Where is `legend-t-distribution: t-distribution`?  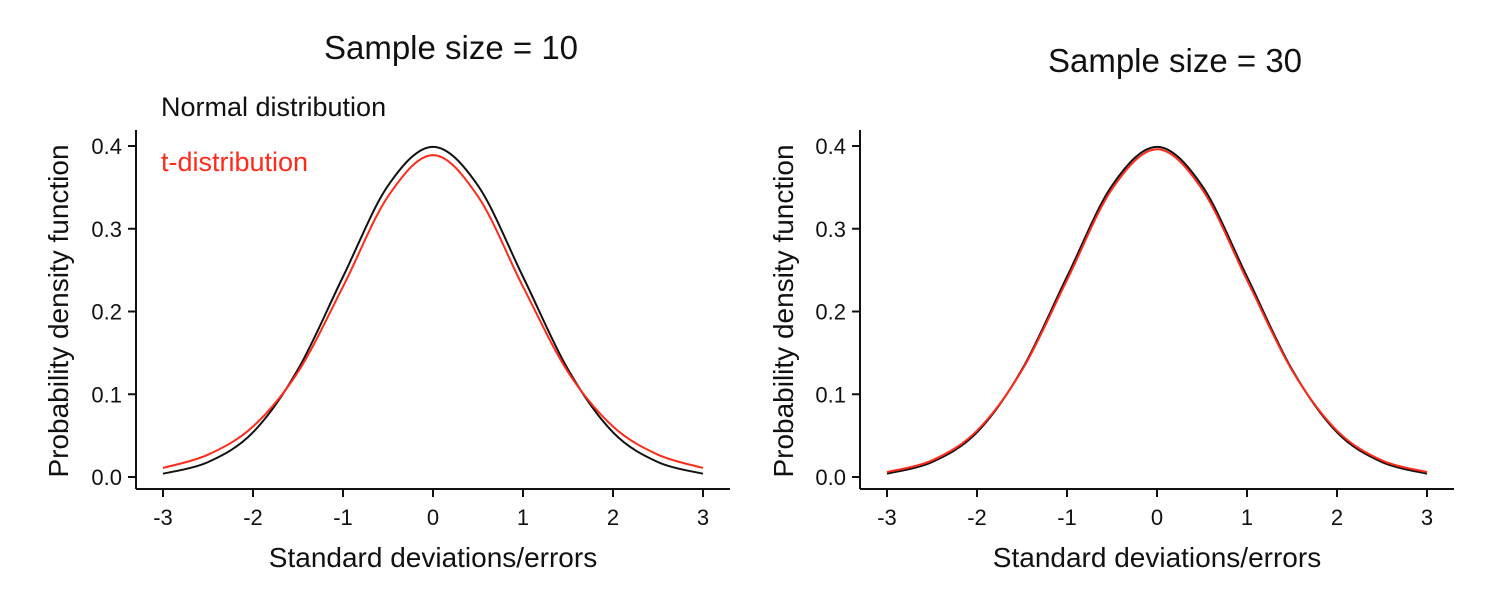 legend-t-distribution: t-distribution is located at coordinates (234, 162).